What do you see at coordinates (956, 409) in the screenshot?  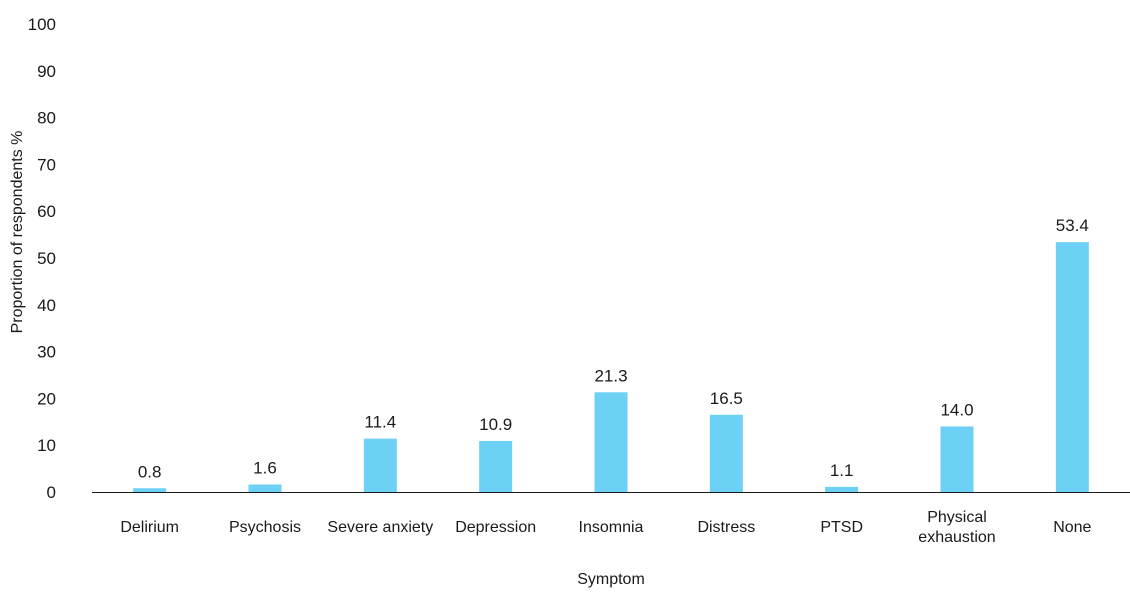 I see `bar-value-label: 14.0` at bounding box center [956, 409].